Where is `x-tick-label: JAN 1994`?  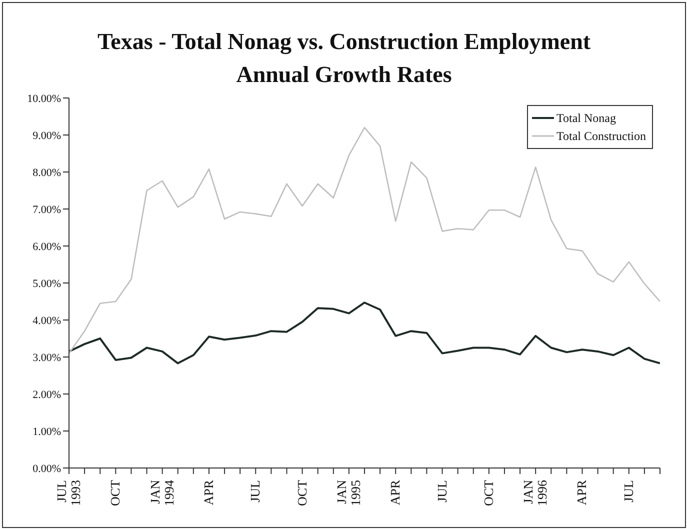 x-tick-label: JAN 1994 is located at coordinates (161, 492).